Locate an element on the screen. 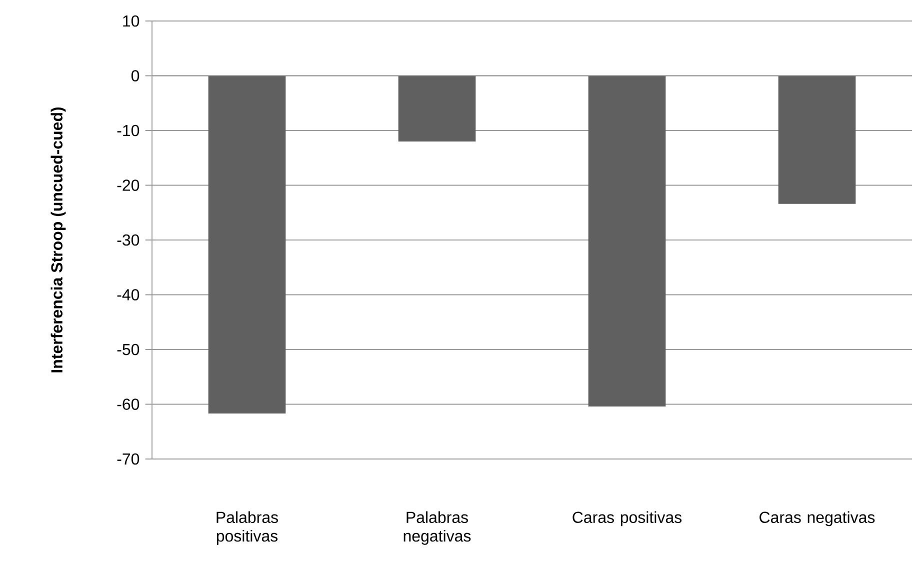  y-tick-label: -70 is located at coordinates (128, 459).